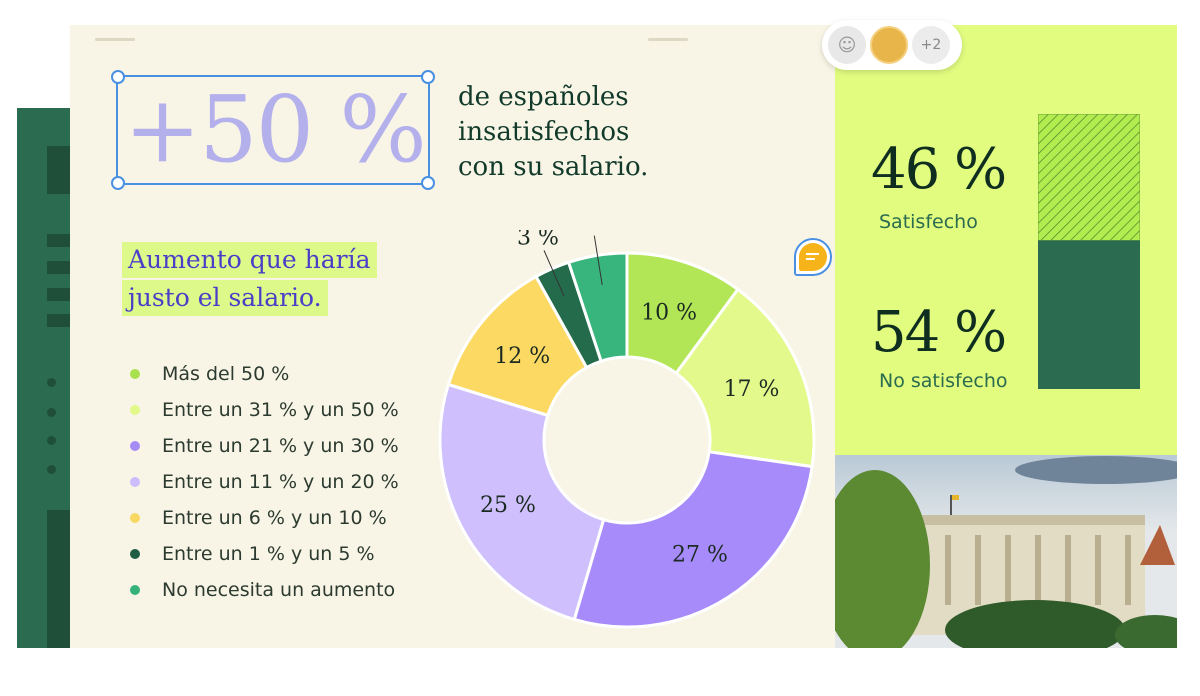 The height and width of the screenshot is (696, 1200). Describe the element at coordinates (226, 374) in the screenshot. I see `legend-label: Más del 50 %` at that location.